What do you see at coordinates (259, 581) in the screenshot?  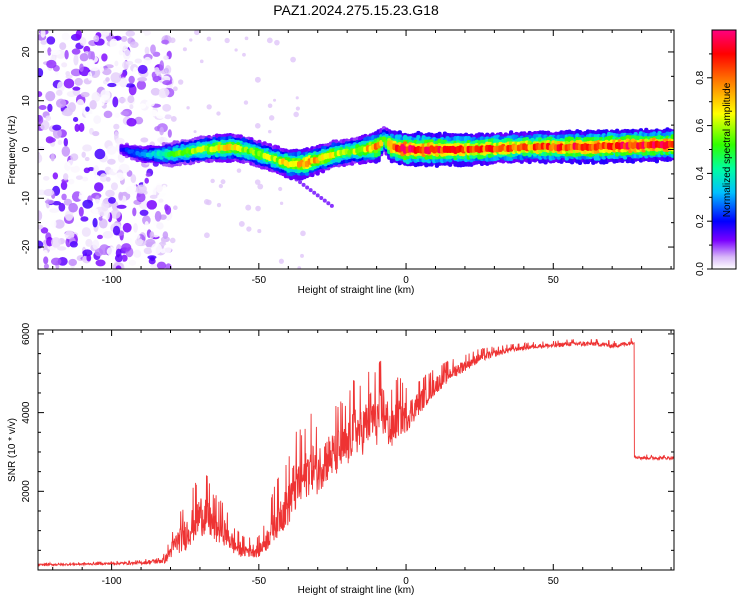 I see `x-tick-label: -50` at bounding box center [259, 581].